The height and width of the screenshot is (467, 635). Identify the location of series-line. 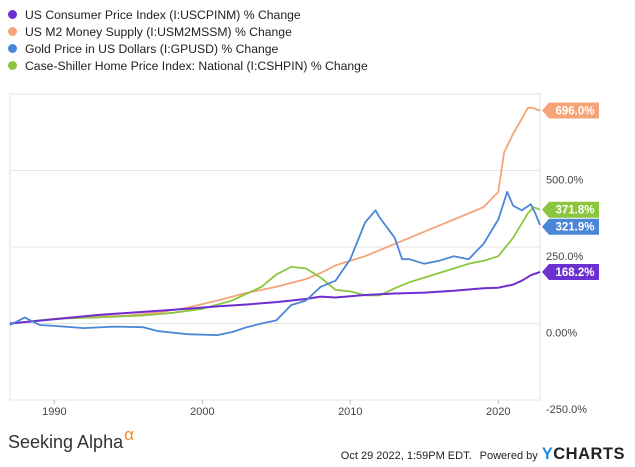
(275, 298).